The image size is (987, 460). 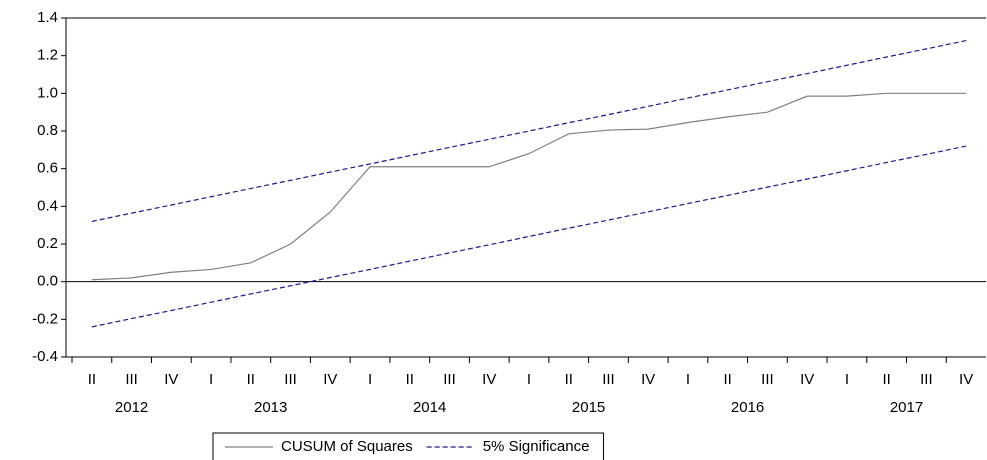 I want to click on year-label: 2012, so click(x=131, y=407).